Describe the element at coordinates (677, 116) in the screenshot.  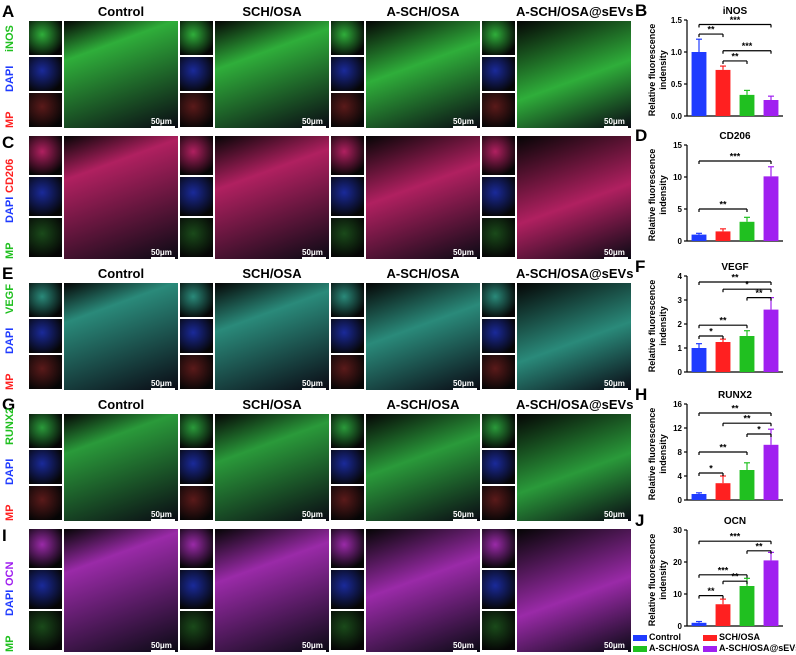
I see `y-tick-label: 0.0` at that location.